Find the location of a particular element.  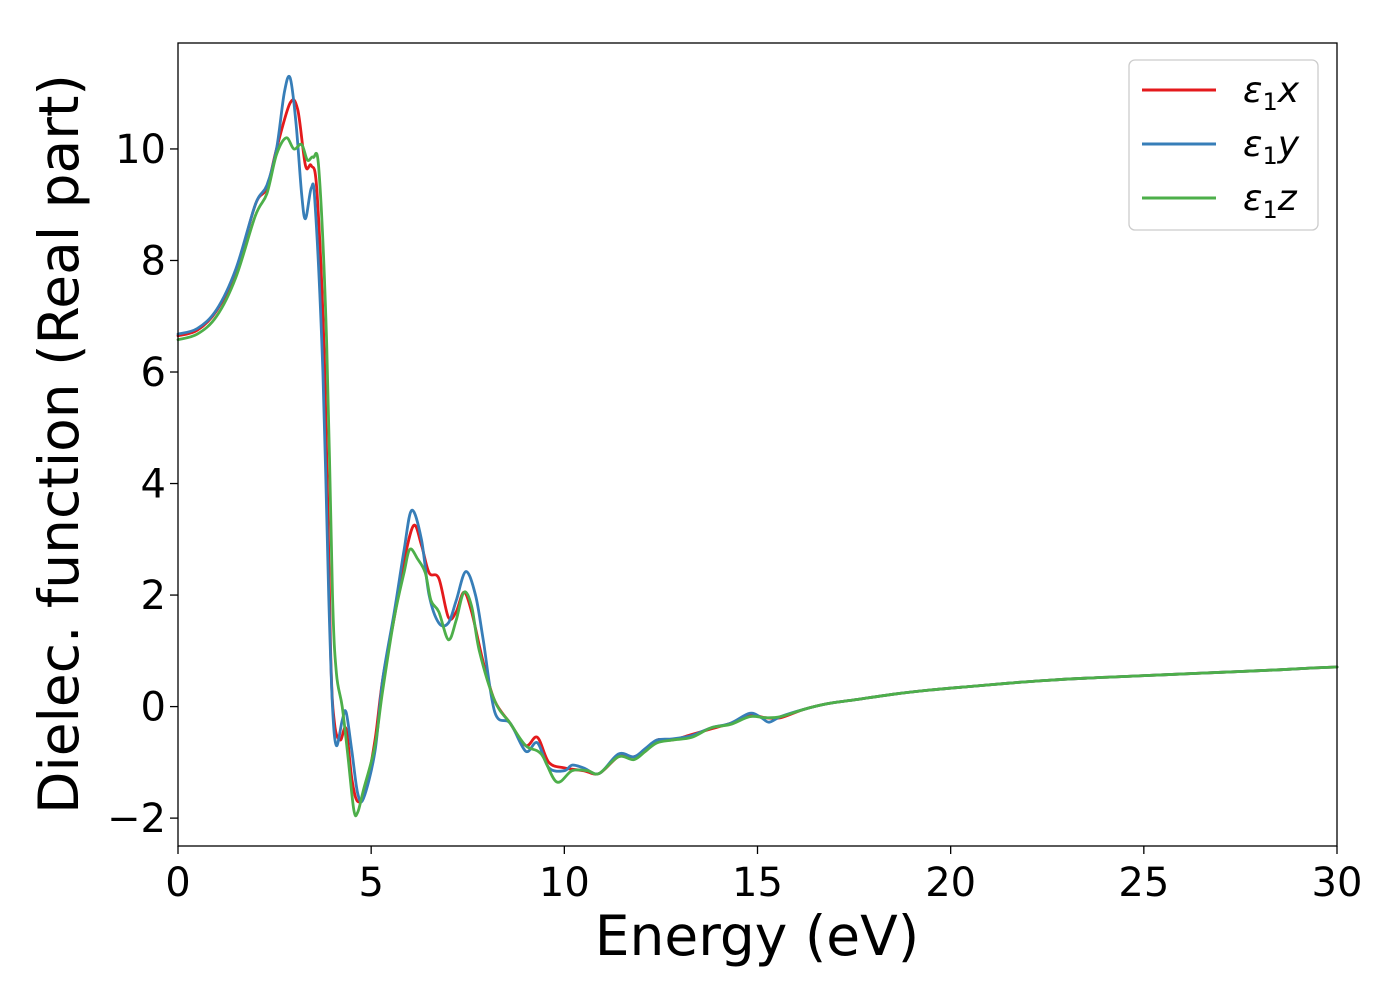

x-tick-label: 10 is located at coordinates (564, 883).